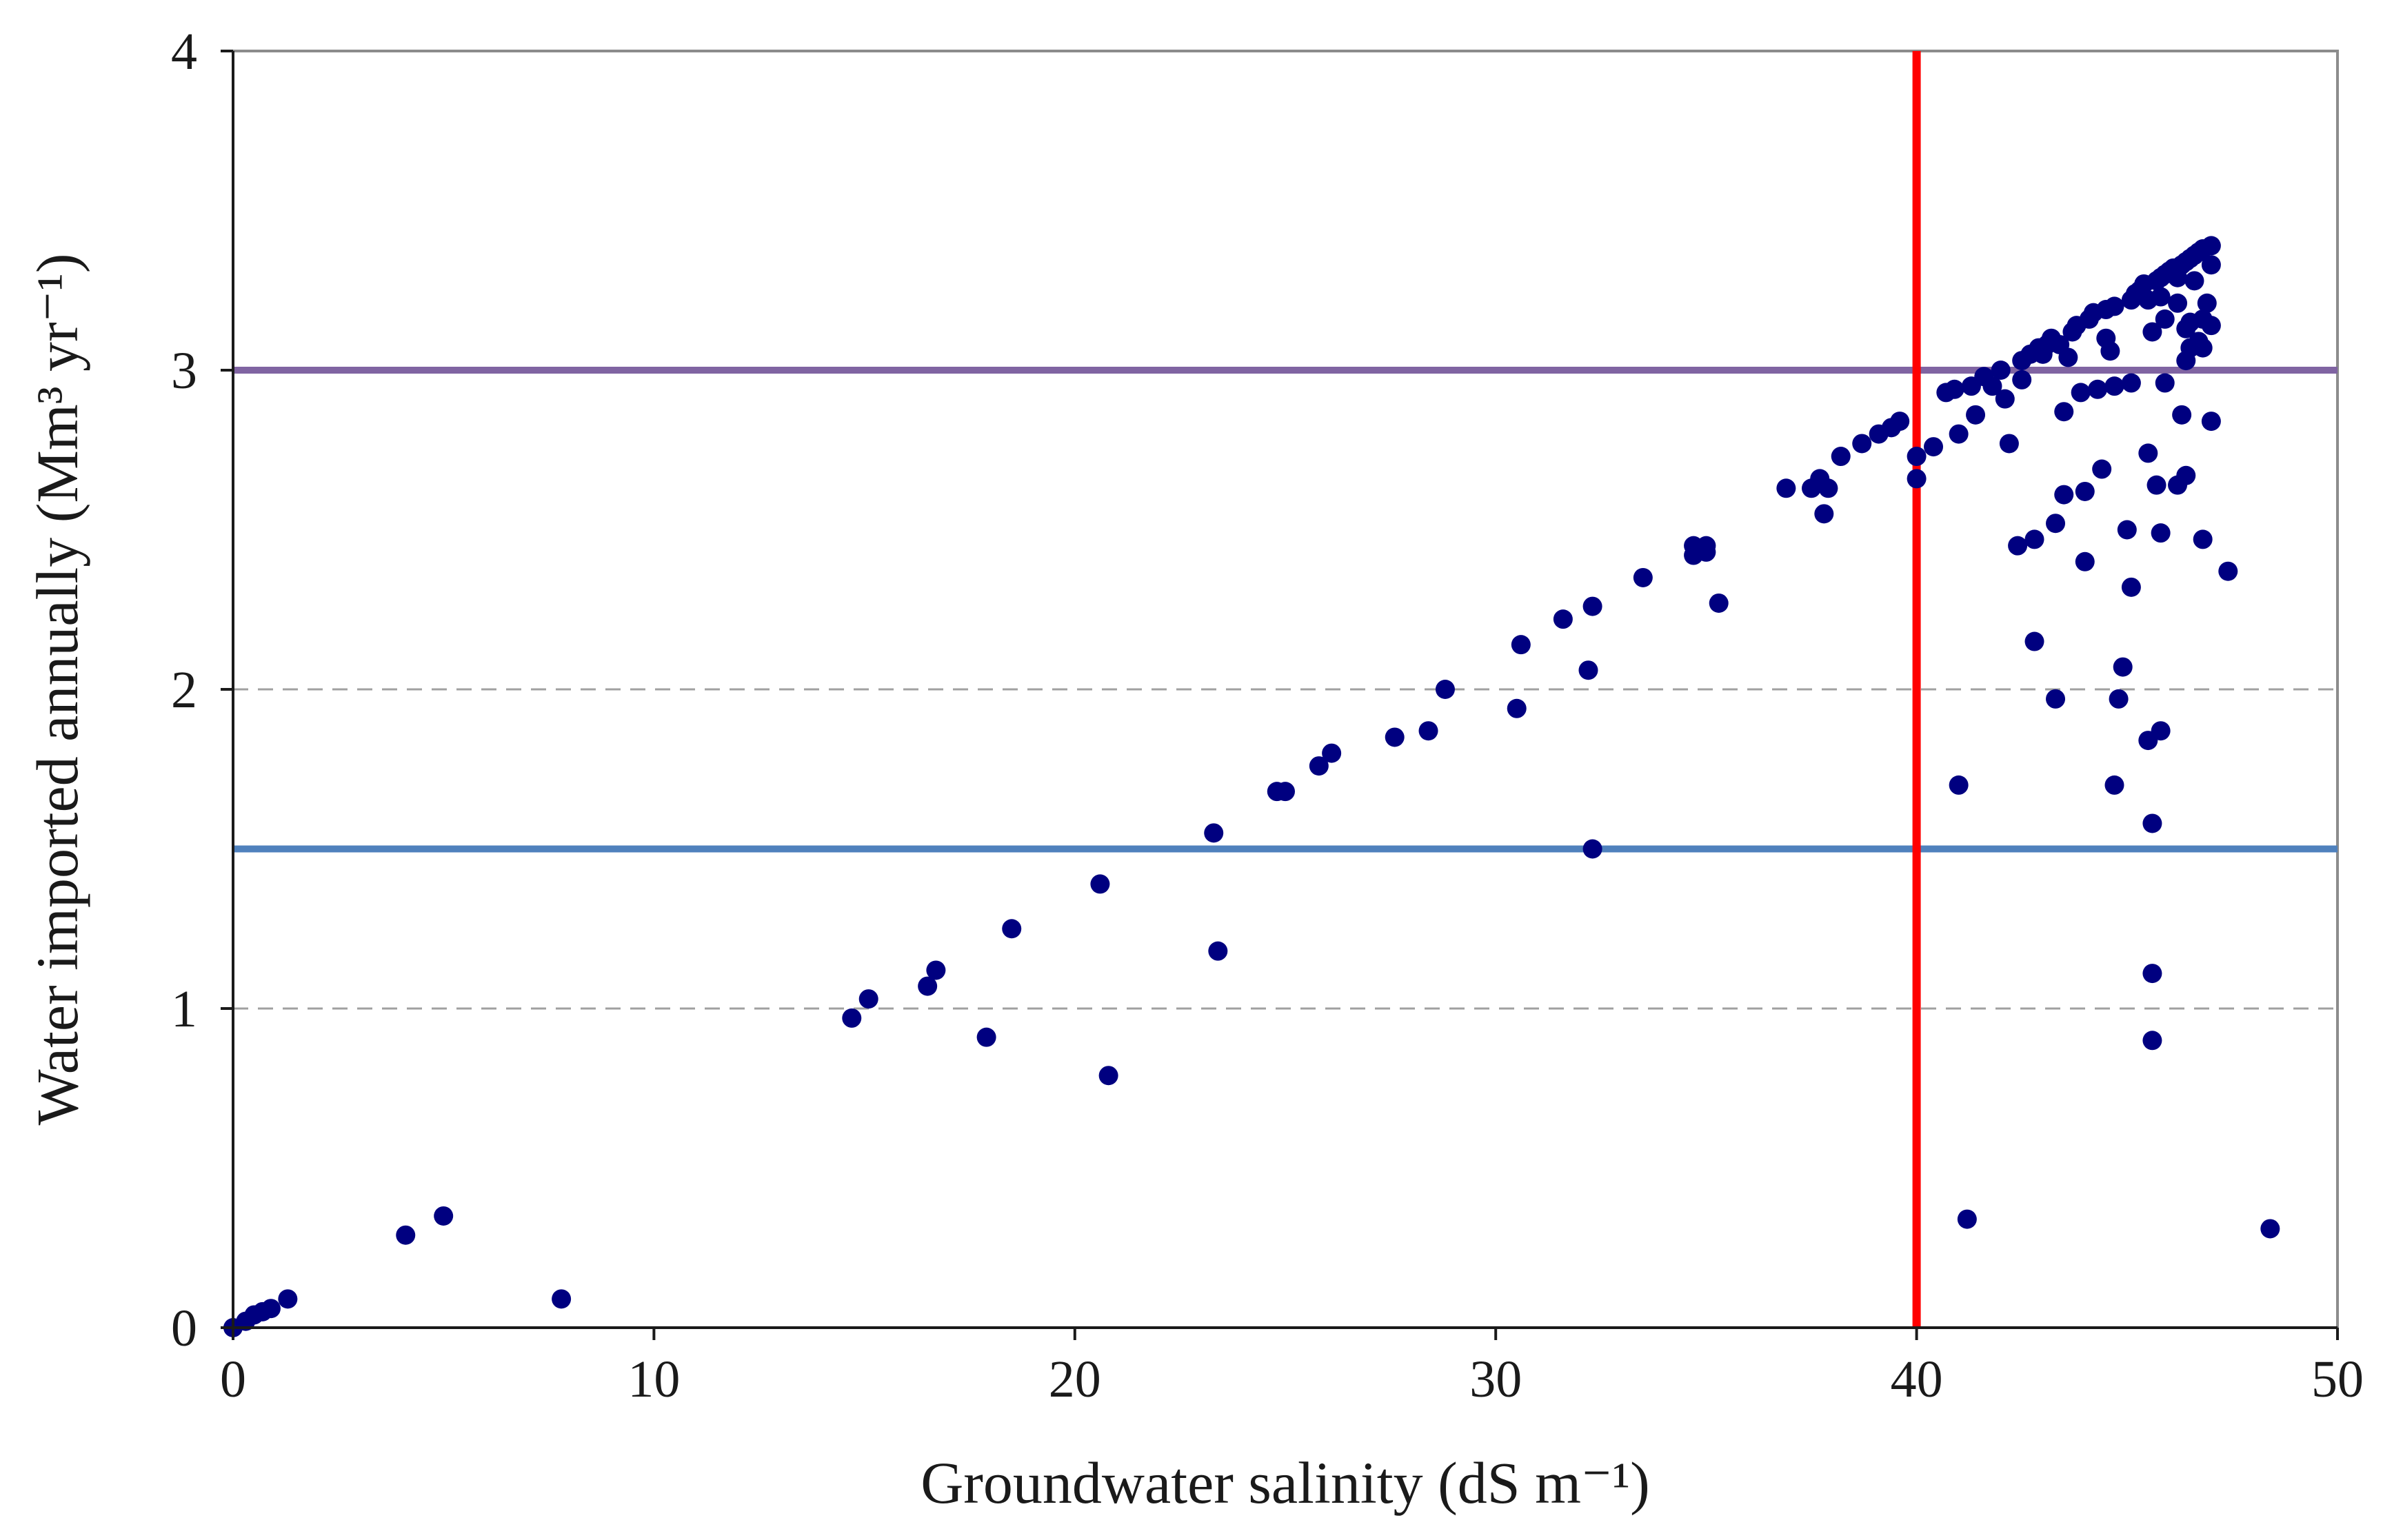 This screenshot has width=2383, height=1540. What do you see at coordinates (233, 1379) in the screenshot?
I see `x-tick-label: 0` at bounding box center [233, 1379].